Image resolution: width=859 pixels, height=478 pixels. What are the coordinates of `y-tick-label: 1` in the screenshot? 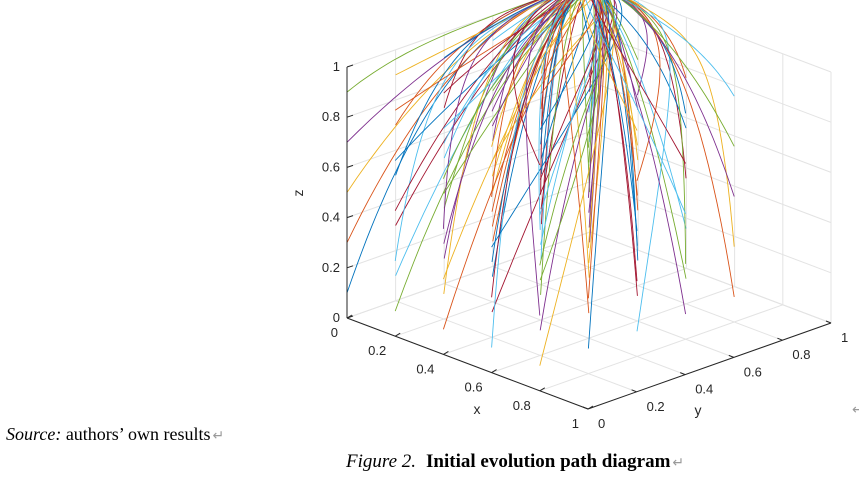 It's located at (844, 337).